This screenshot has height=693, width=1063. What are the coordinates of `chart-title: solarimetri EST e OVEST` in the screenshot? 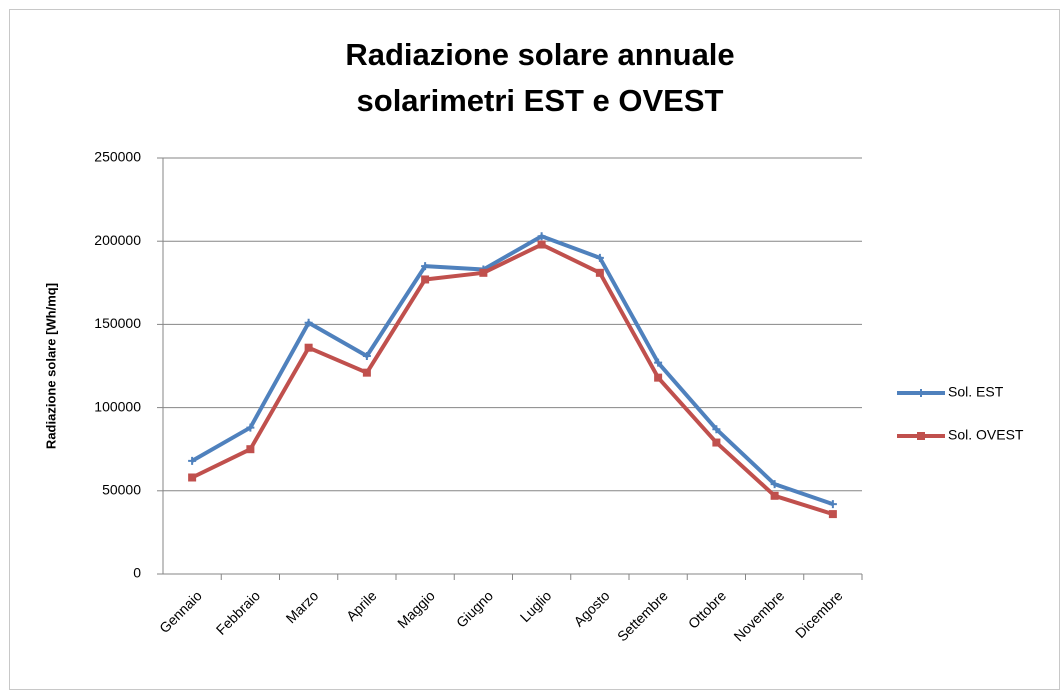 It's located at (540, 100).